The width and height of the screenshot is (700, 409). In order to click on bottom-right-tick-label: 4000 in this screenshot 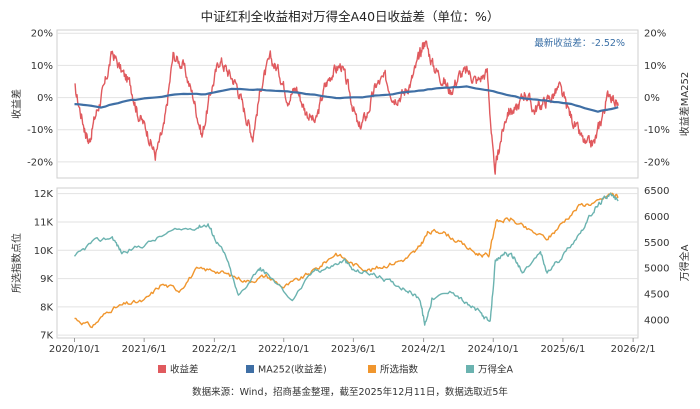, I will do `click(656, 320)`.